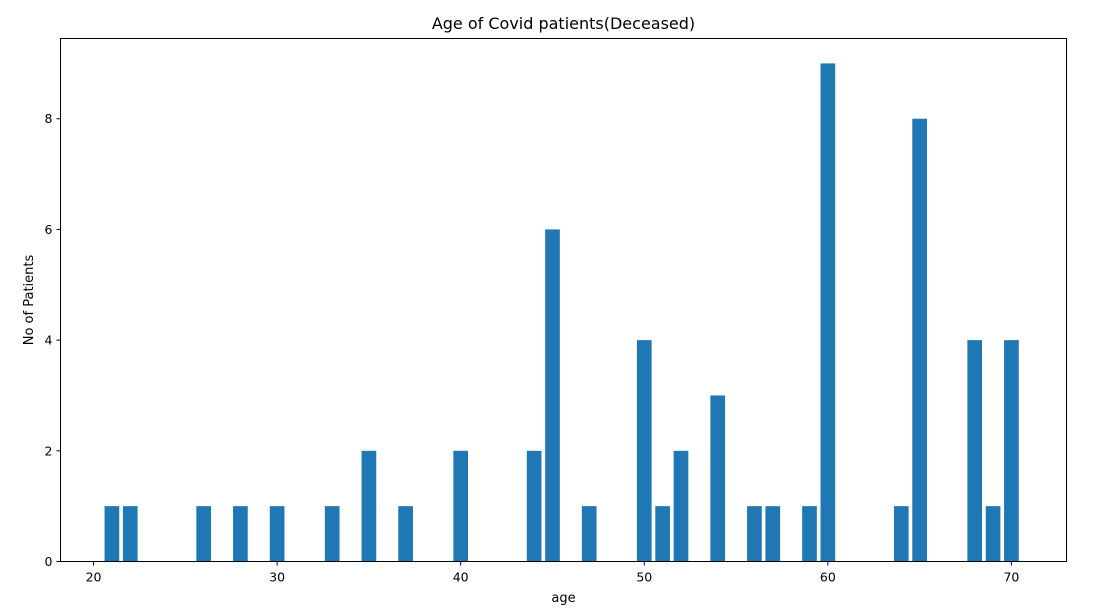 This screenshot has height=610, width=1104. Describe the element at coordinates (461, 577) in the screenshot. I see `x-tick-label: 40` at that location.